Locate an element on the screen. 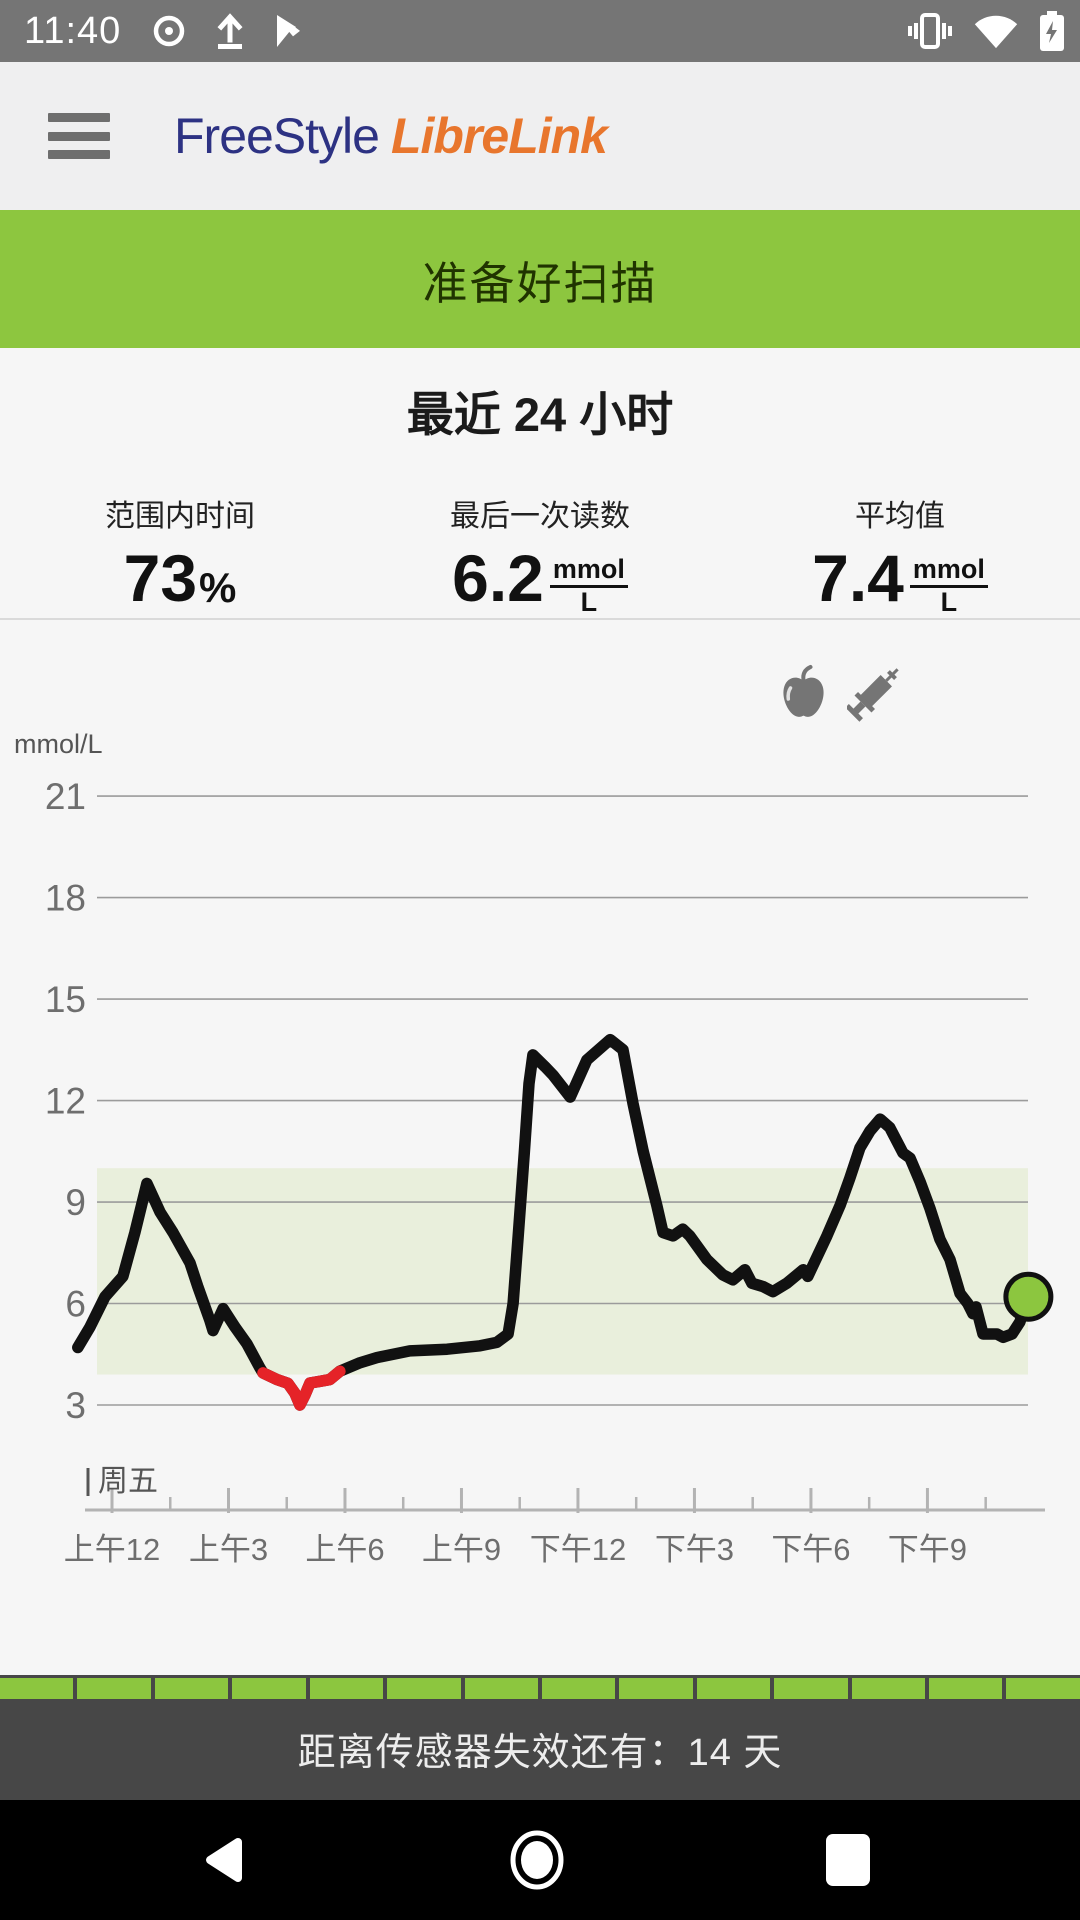  ready-to-scan-label: 准备好扫描 is located at coordinates (540, 283).